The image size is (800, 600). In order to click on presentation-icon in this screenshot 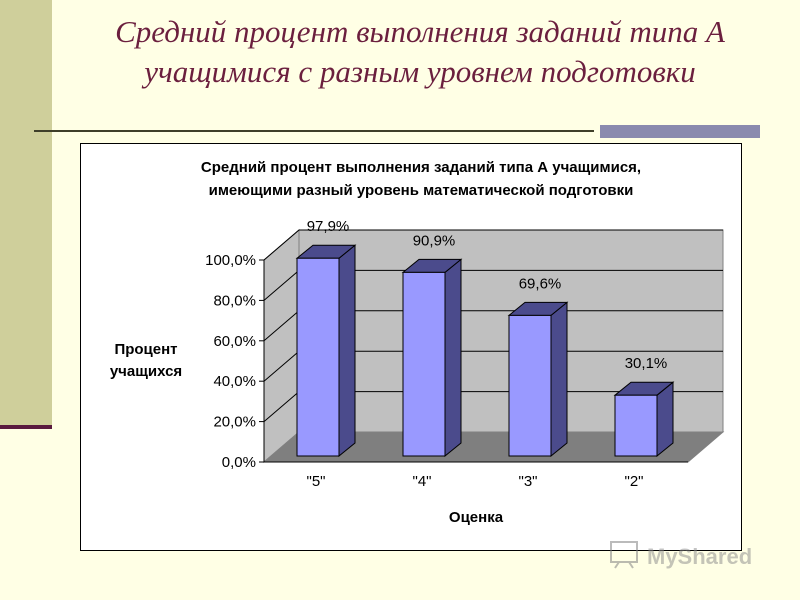, I will do `click(624, 555)`.